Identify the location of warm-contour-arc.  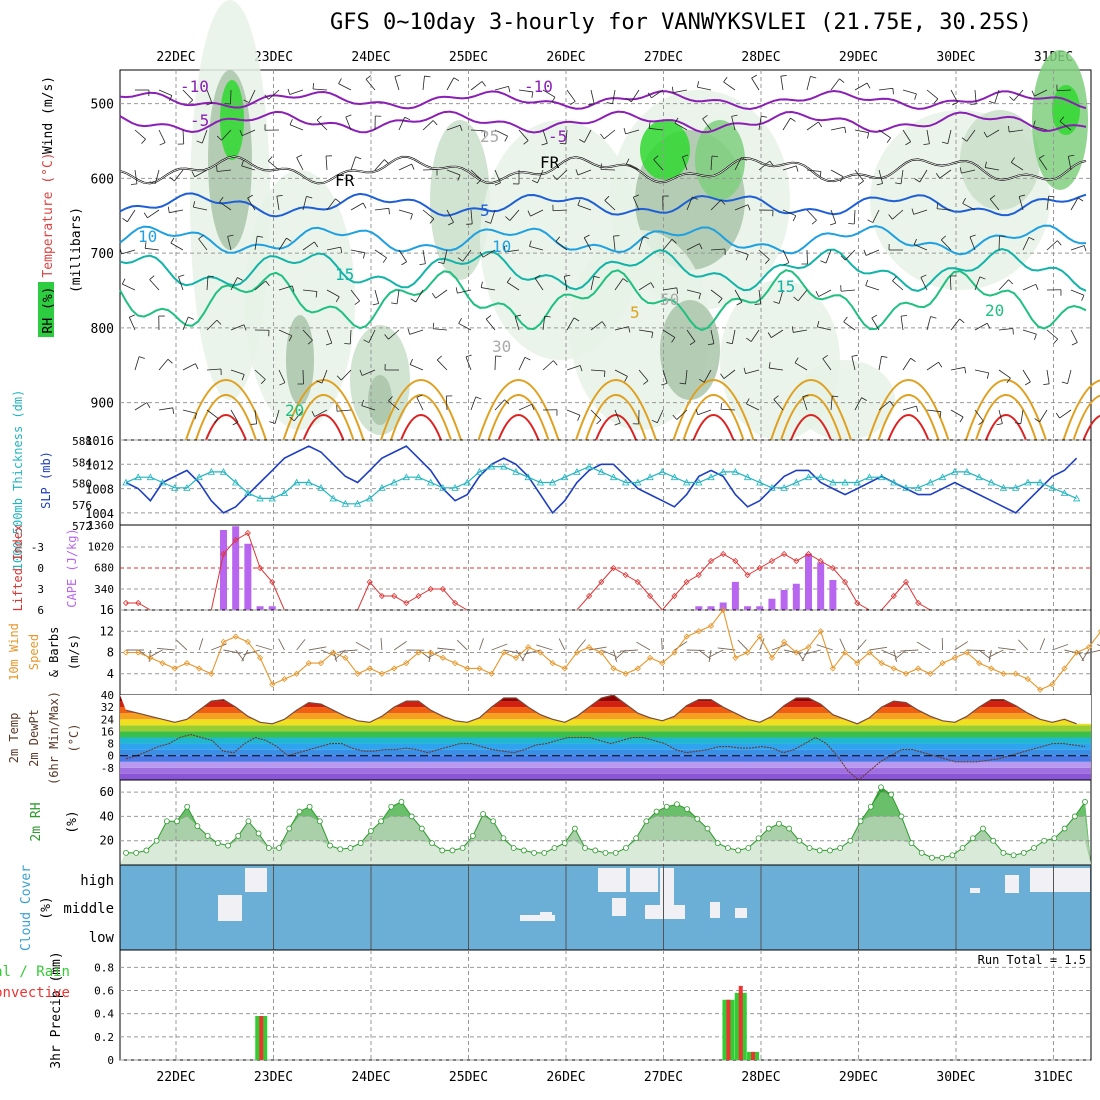
(713, 427).